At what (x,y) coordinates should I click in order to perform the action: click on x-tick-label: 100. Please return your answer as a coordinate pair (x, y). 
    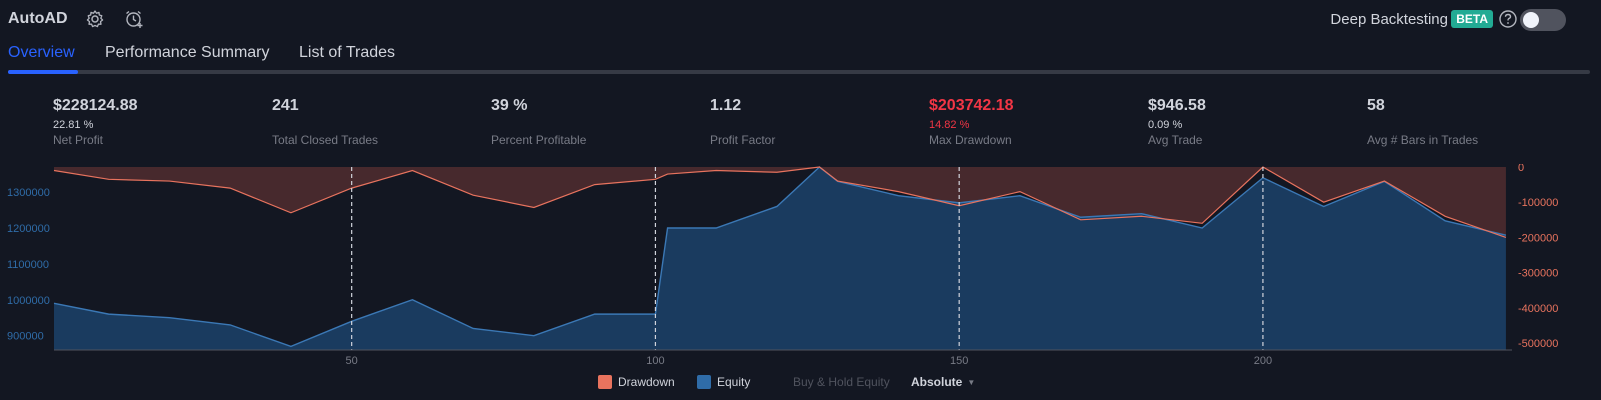
    Looking at the image, I should click on (655, 359).